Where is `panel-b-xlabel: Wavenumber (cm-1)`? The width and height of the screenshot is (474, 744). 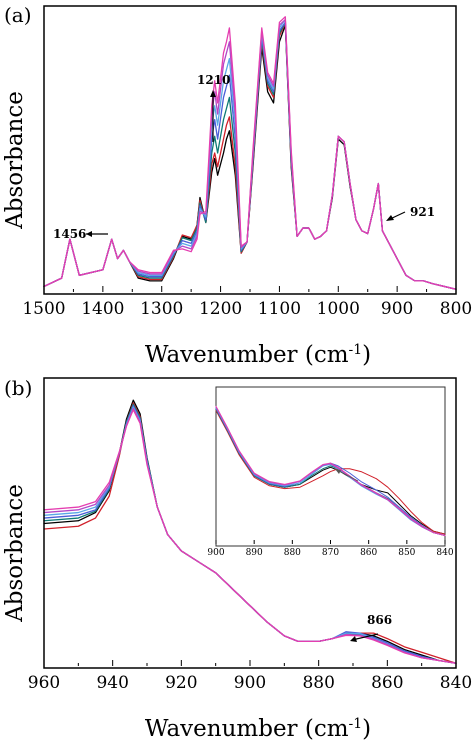
panel-b-xlabel: Wavenumber (cm-1) is located at coordinates (258, 729).